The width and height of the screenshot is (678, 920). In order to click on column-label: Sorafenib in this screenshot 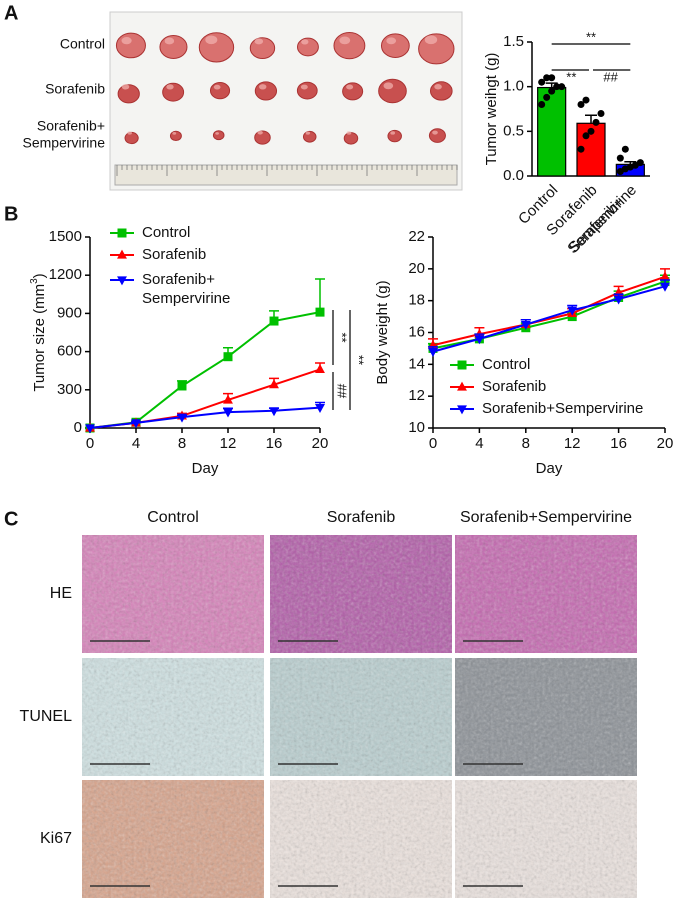, I will do `click(361, 517)`.